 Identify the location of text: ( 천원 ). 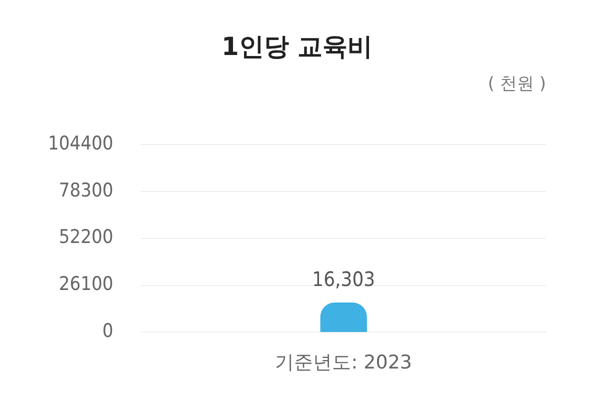
(517, 84).